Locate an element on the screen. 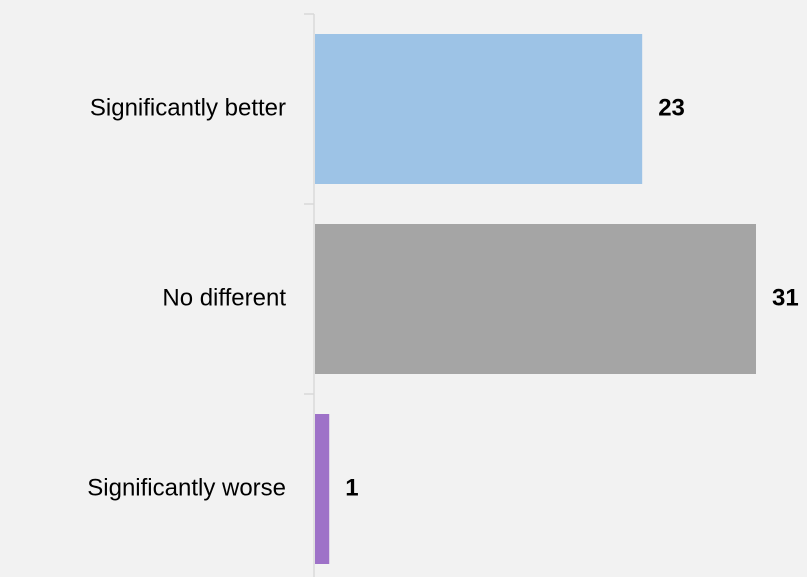 The image size is (807, 577). bar-significantly-better is located at coordinates (479, 109).